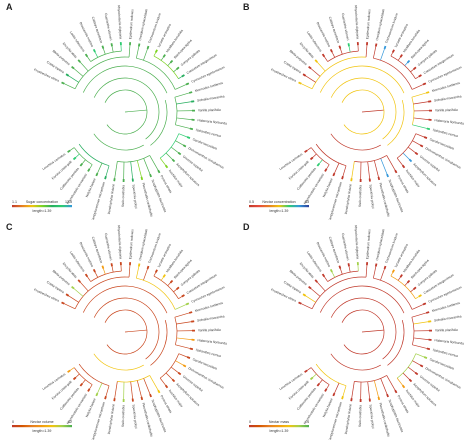 This screenshot has width=474, height=440. What do you see at coordinates (108, 247) in the screenshot?
I see `leaf-label: Guarianthe skinneri` at bounding box center [108, 247].